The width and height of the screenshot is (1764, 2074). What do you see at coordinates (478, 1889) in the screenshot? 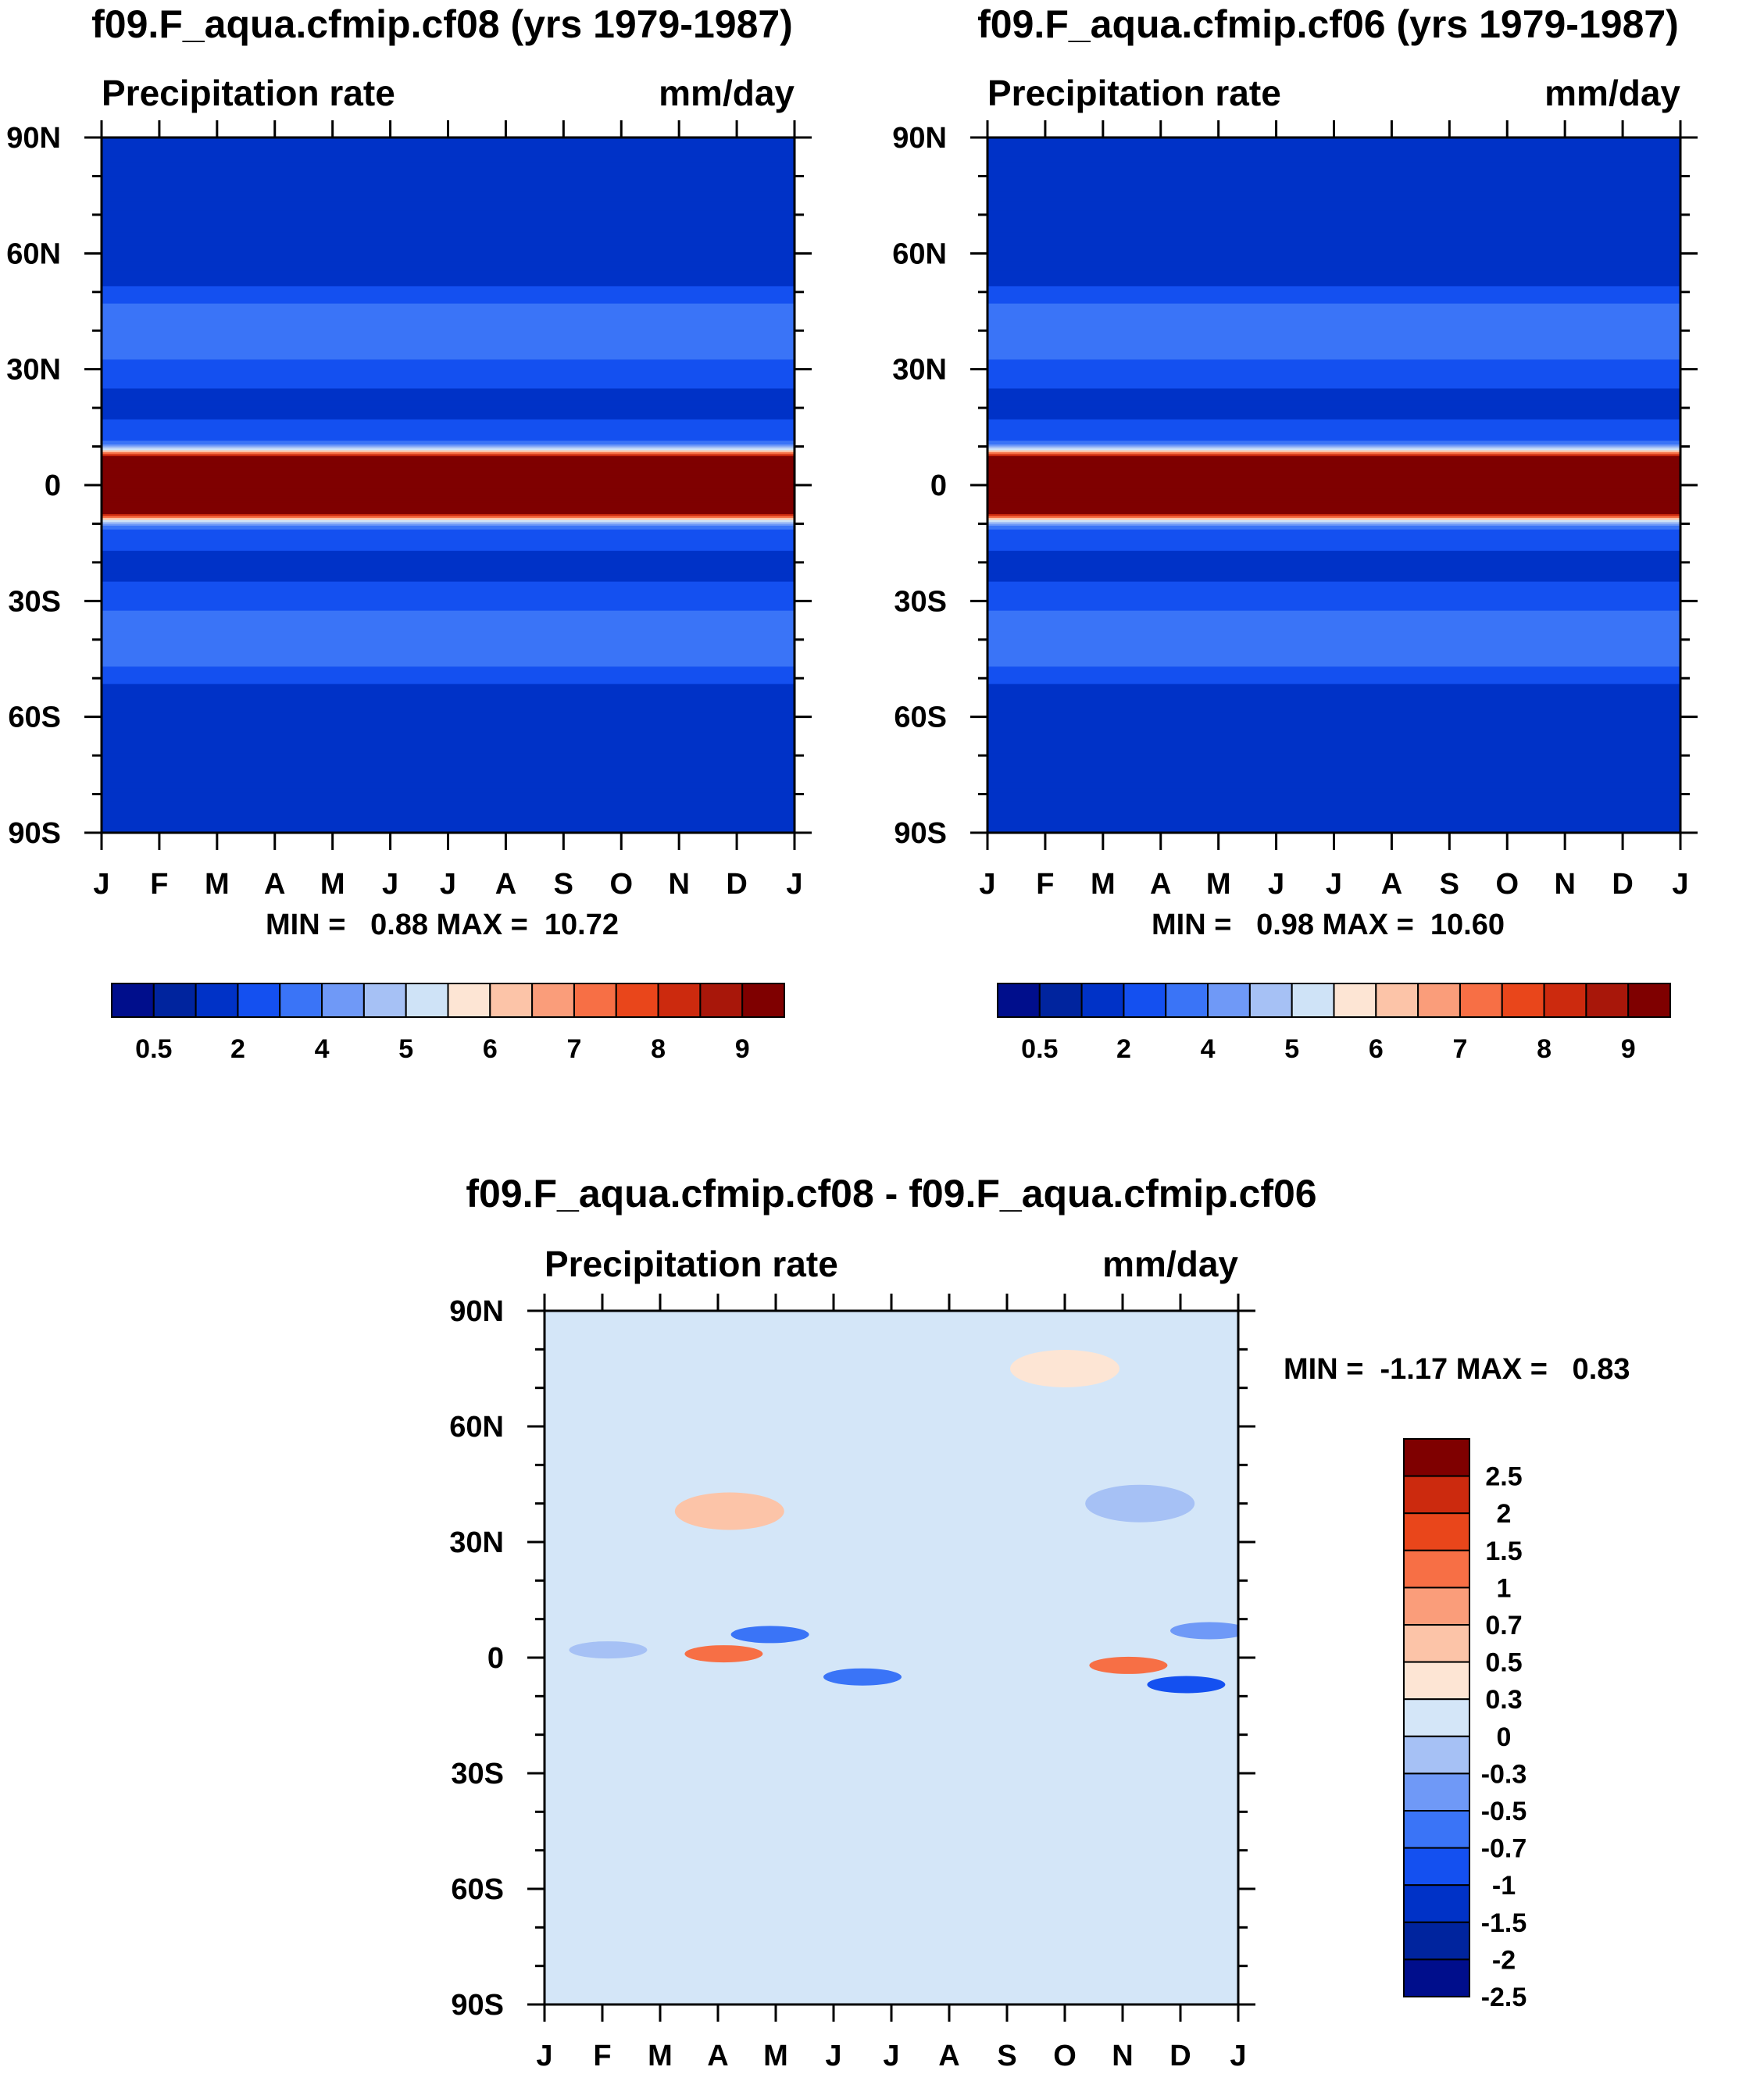
I see `y-tick-label: 60S` at bounding box center [478, 1889].